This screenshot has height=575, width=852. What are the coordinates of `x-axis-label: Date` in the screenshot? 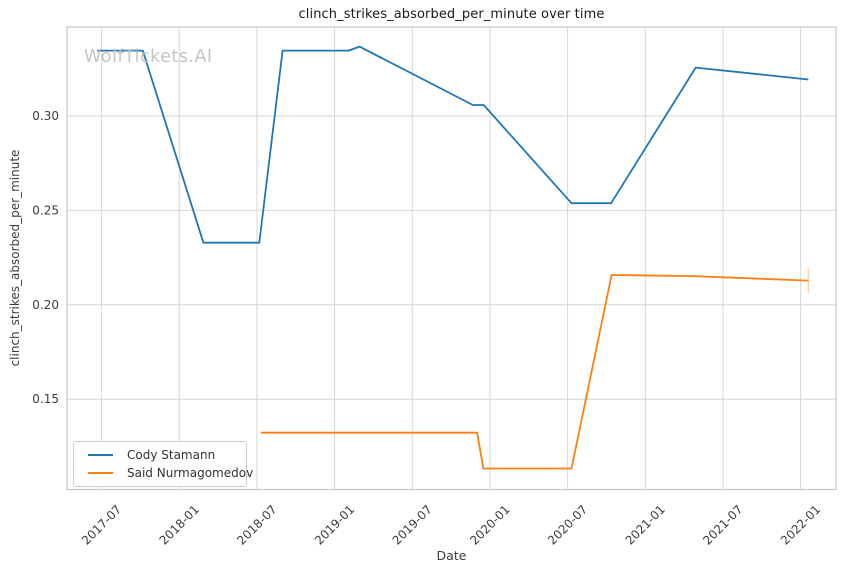 It's located at (451, 555).